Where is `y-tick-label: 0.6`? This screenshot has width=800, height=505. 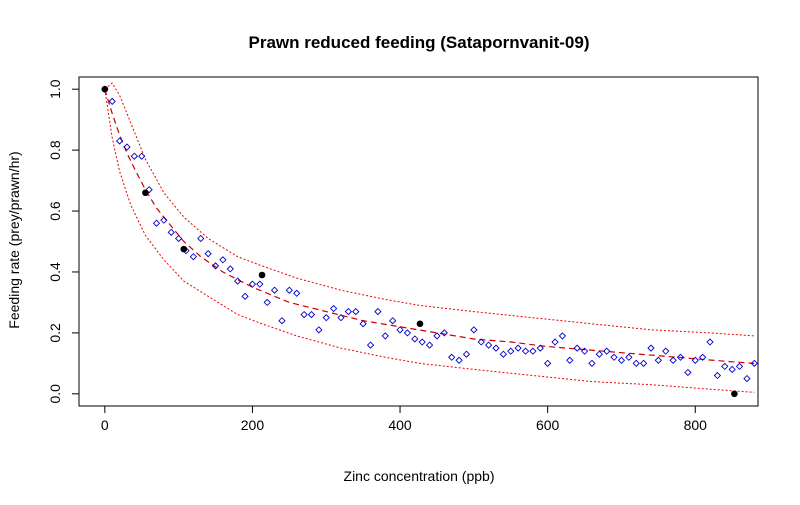 y-tick-label: 0.6 is located at coordinates (55, 211).